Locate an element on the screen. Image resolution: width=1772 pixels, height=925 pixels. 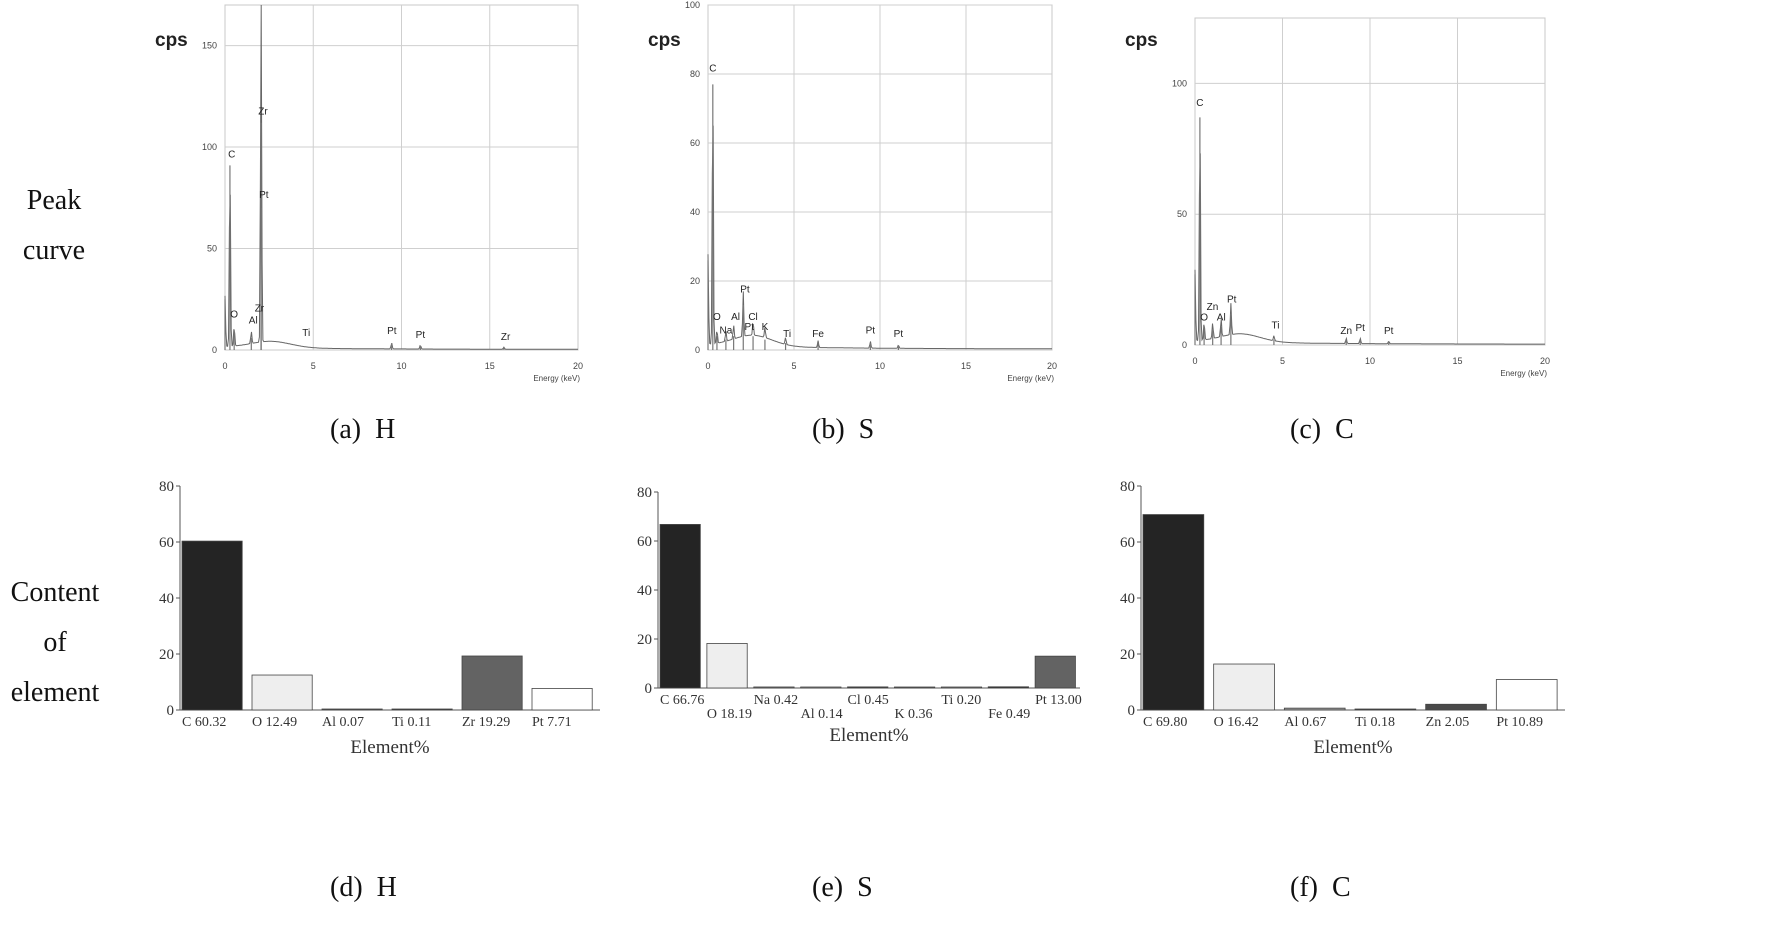
bar-category-label: Ti 0.18 is located at coordinates (1375, 722).